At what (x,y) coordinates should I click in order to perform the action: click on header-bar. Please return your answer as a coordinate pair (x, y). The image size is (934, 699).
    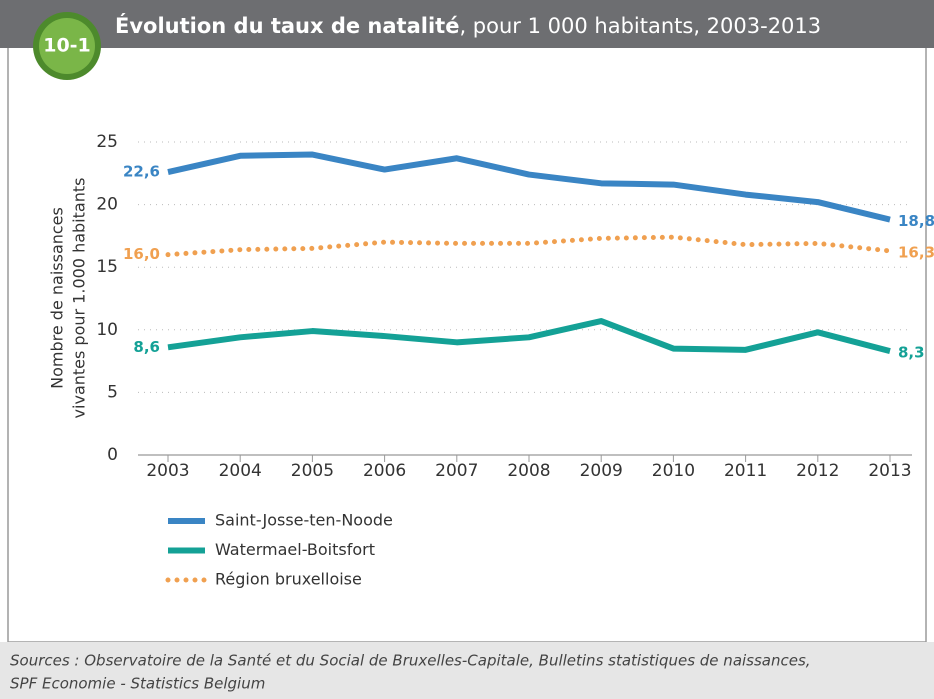
    Looking at the image, I should click on (467, 24).